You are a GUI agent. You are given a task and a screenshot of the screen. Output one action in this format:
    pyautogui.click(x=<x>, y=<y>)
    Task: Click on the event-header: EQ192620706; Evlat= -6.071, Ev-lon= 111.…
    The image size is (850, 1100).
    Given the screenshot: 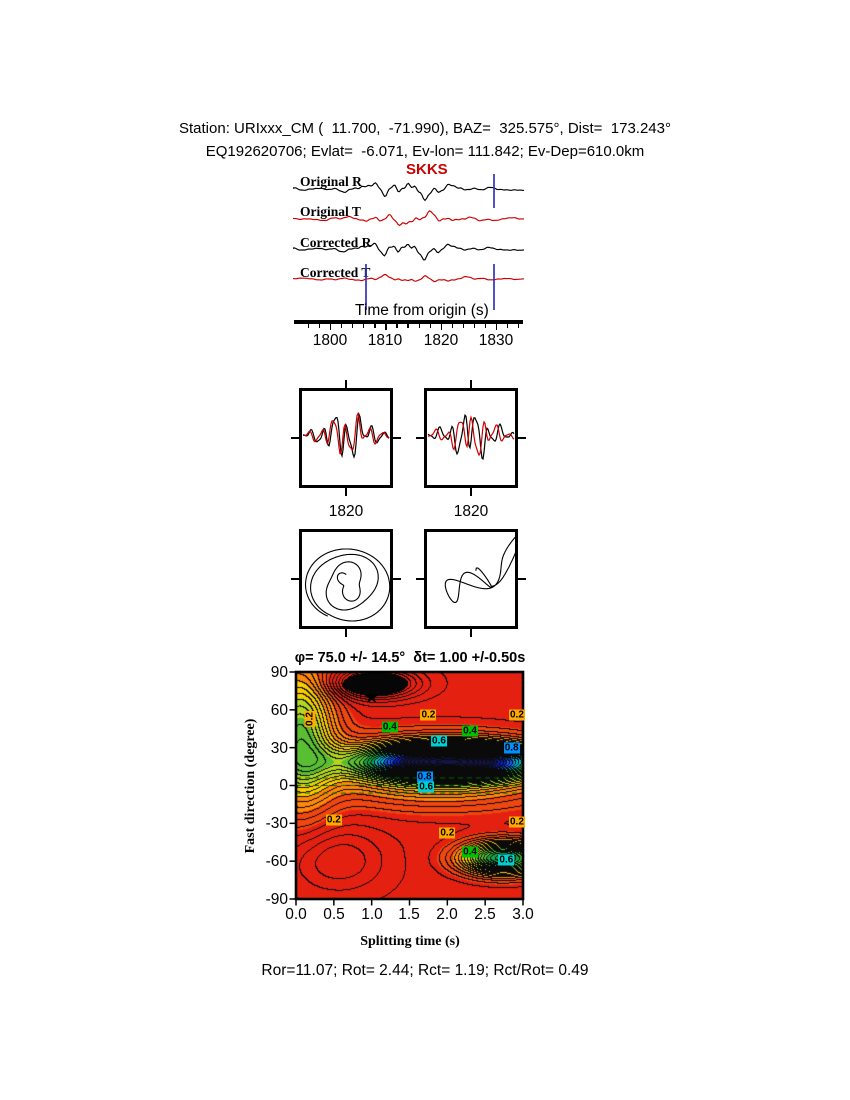 What is the action you would take?
    pyautogui.click(x=425, y=151)
    